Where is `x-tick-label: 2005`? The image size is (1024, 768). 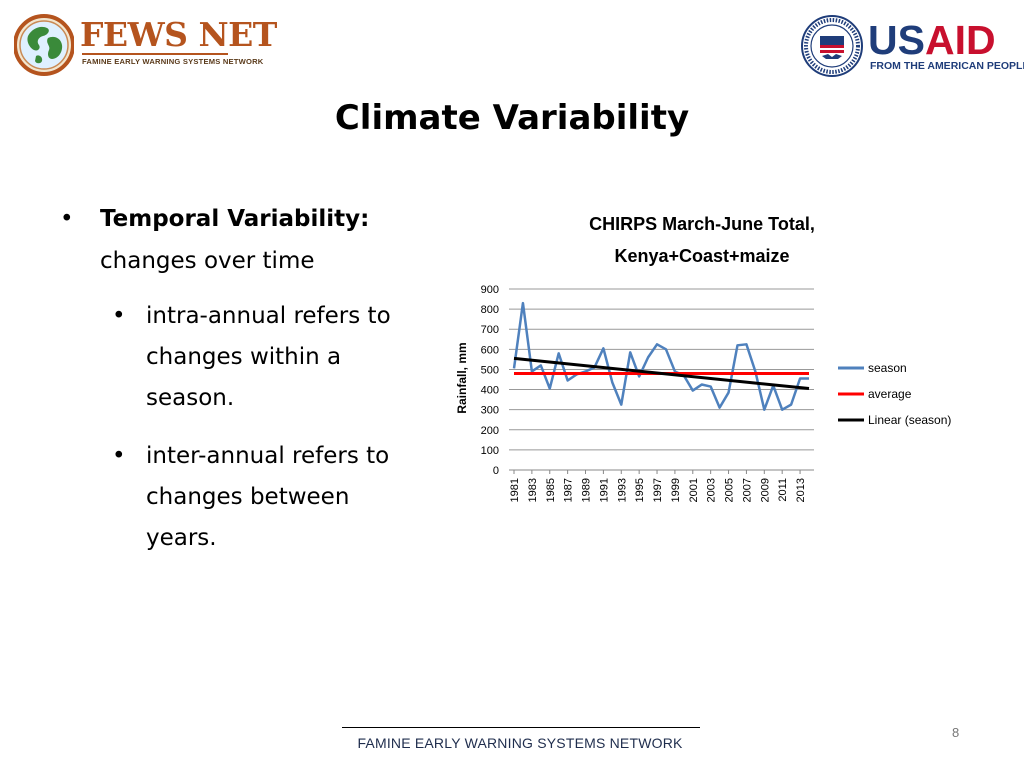
x-tick-label: 2005 is located at coordinates (730, 490).